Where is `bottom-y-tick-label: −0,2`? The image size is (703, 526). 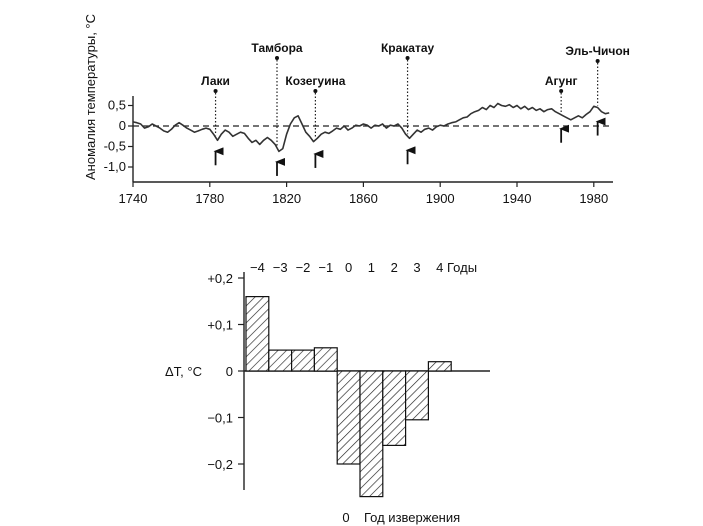 bottom-y-tick-label: −0,2 is located at coordinates (220, 464).